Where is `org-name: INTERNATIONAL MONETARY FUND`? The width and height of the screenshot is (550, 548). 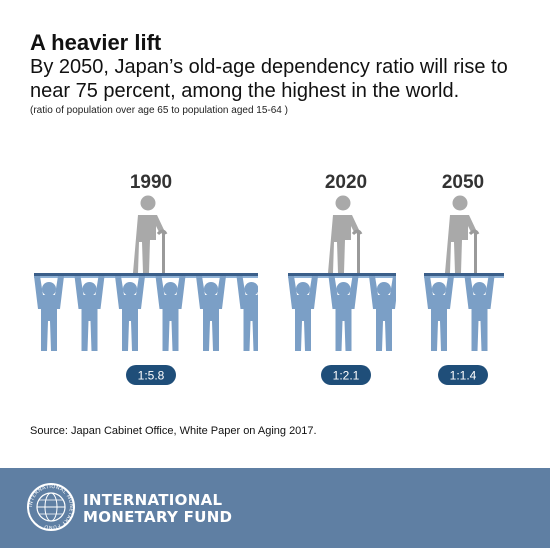
org-name: INTERNATIONAL MONETARY FUND is located at coordinates (157, 509).